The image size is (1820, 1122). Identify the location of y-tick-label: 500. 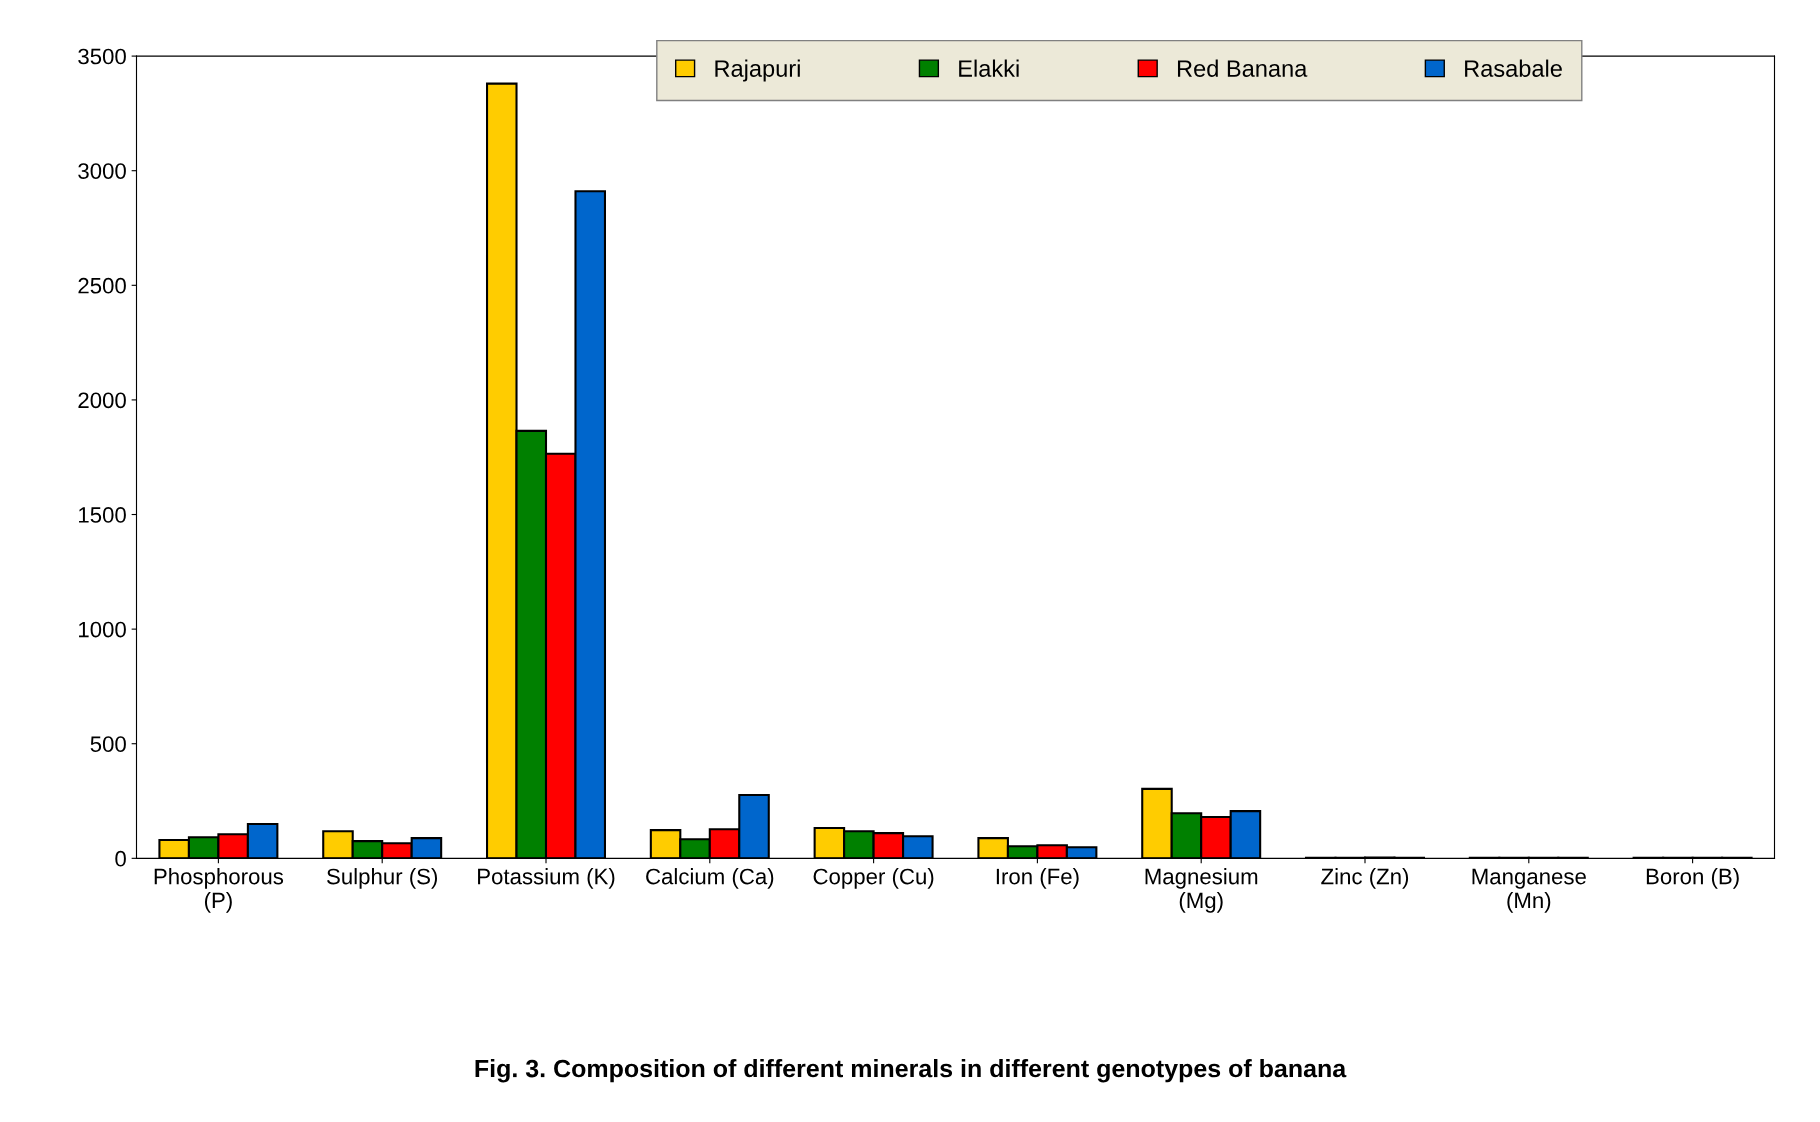
(108, 744).